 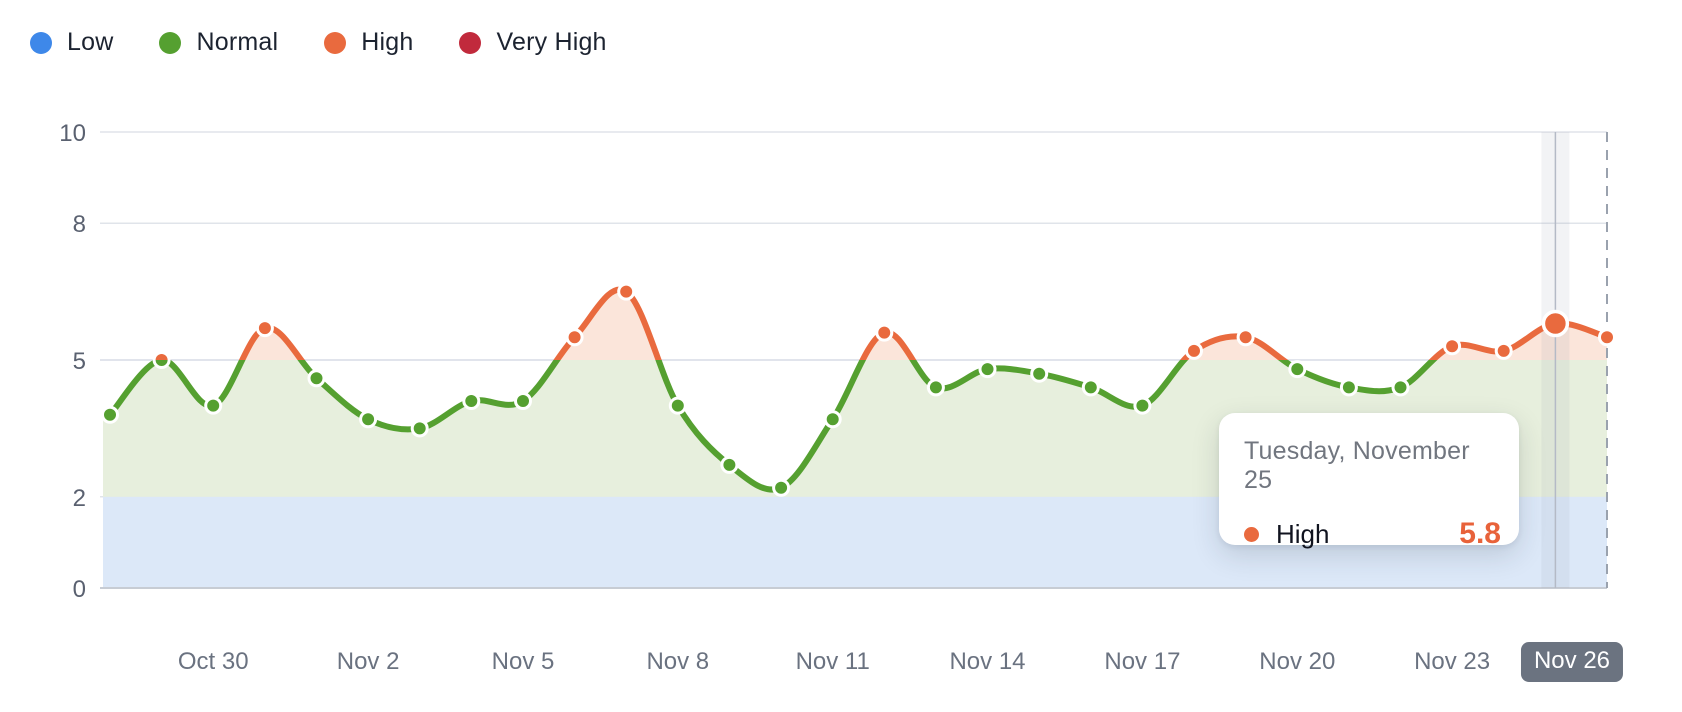 I want to click on x-tick-label: Nov 2, so click(x=368, y=661).